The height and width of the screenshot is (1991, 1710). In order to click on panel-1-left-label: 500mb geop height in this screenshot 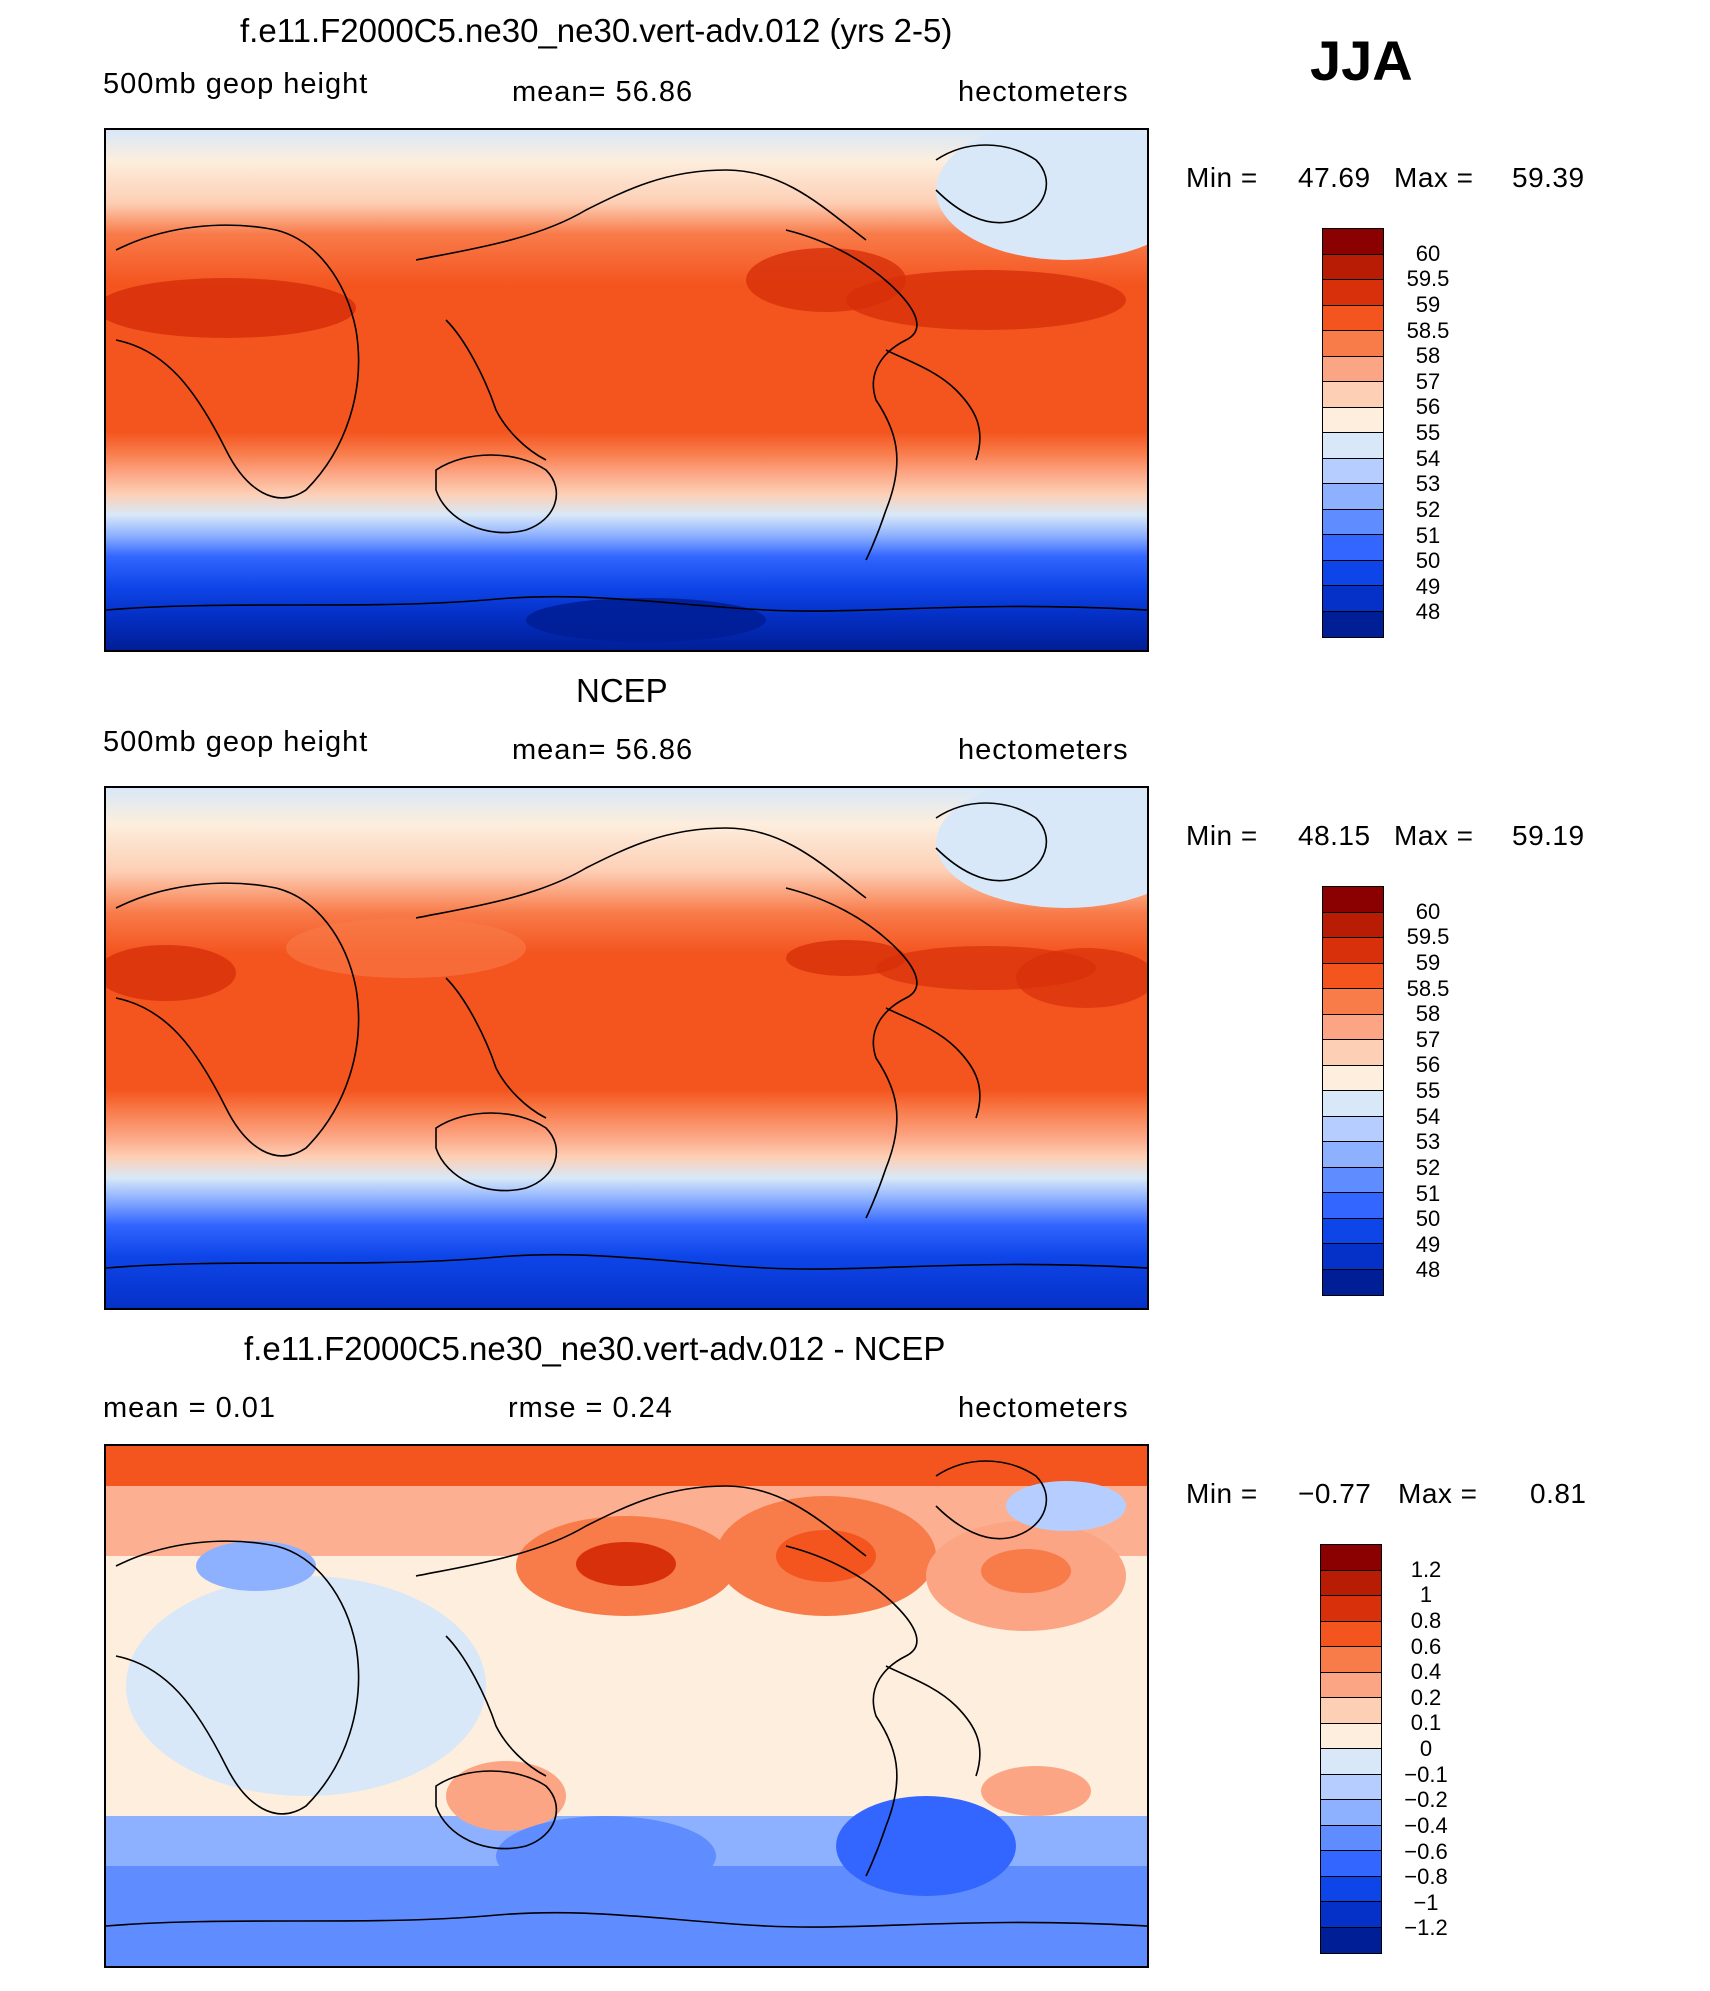, I will do `click(236, 84)`.